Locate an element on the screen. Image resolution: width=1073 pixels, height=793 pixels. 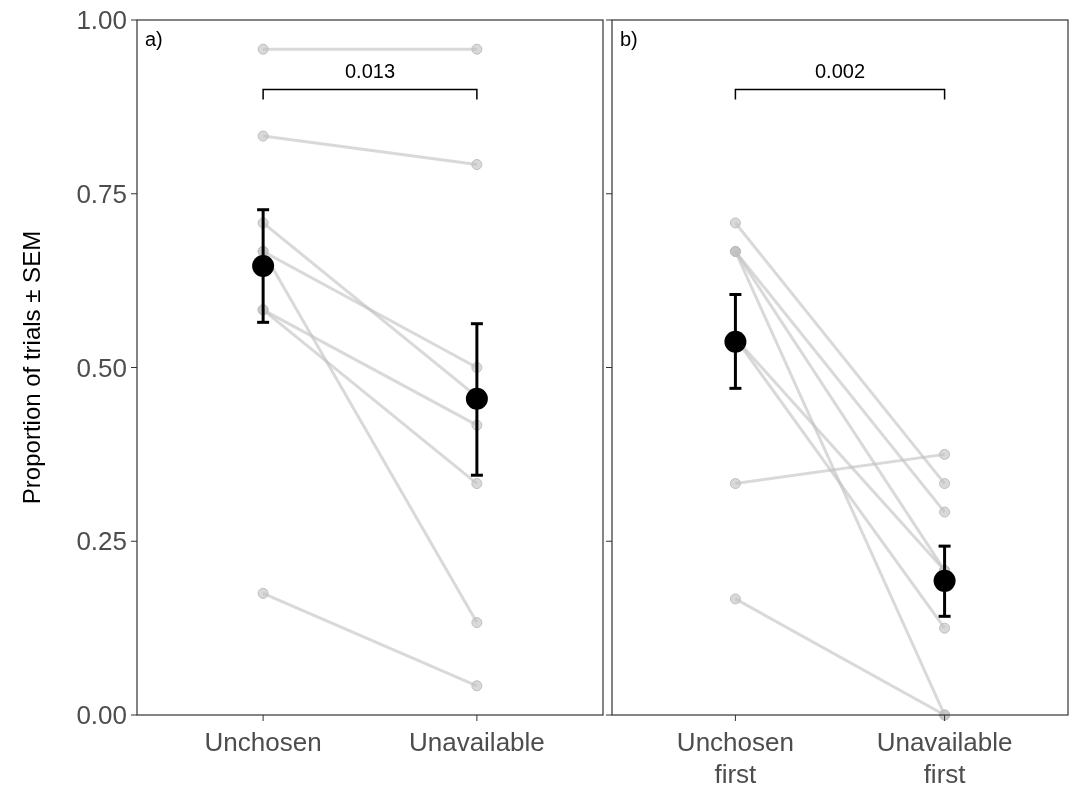
y-axis-title: Proportion of trials ± SEM is located at coordinates (31, 367).